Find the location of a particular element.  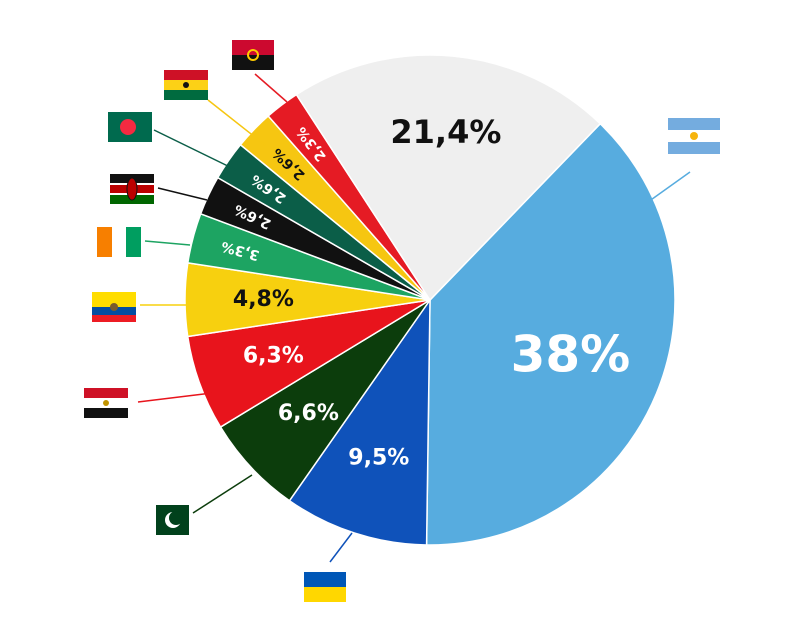

pie-slice is located at coordinates (359, 421).